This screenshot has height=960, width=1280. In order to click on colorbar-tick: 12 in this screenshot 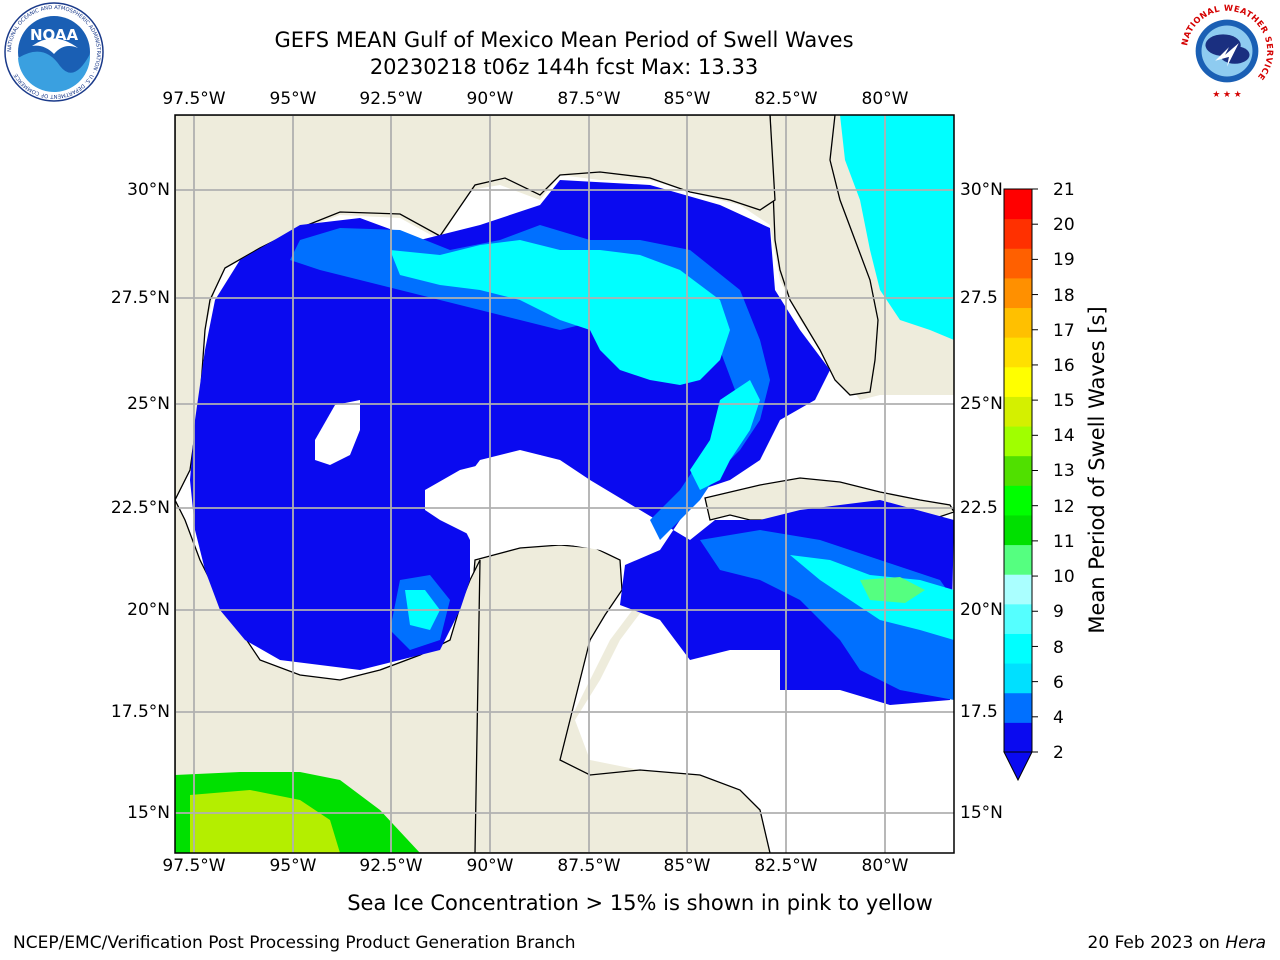, I will do `click(1064, 507)`.